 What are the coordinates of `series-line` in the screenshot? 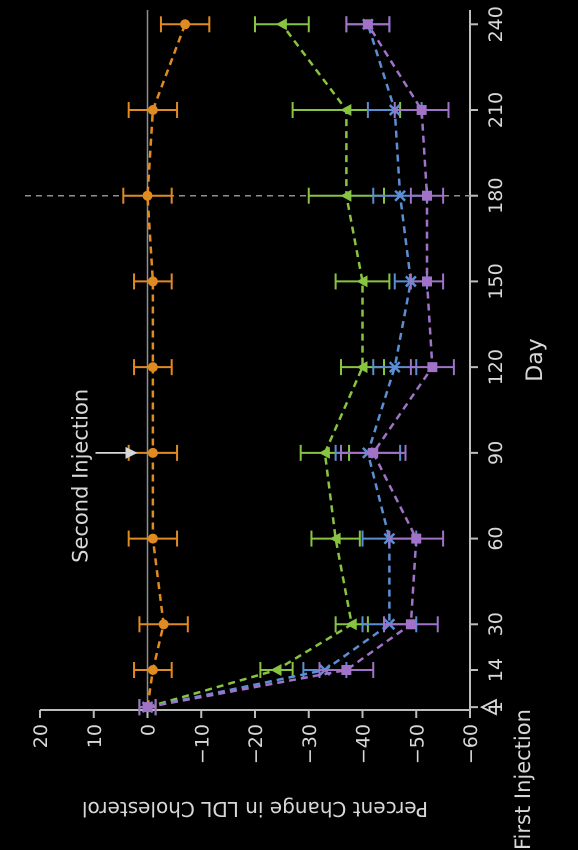 It's located at (166, 365).